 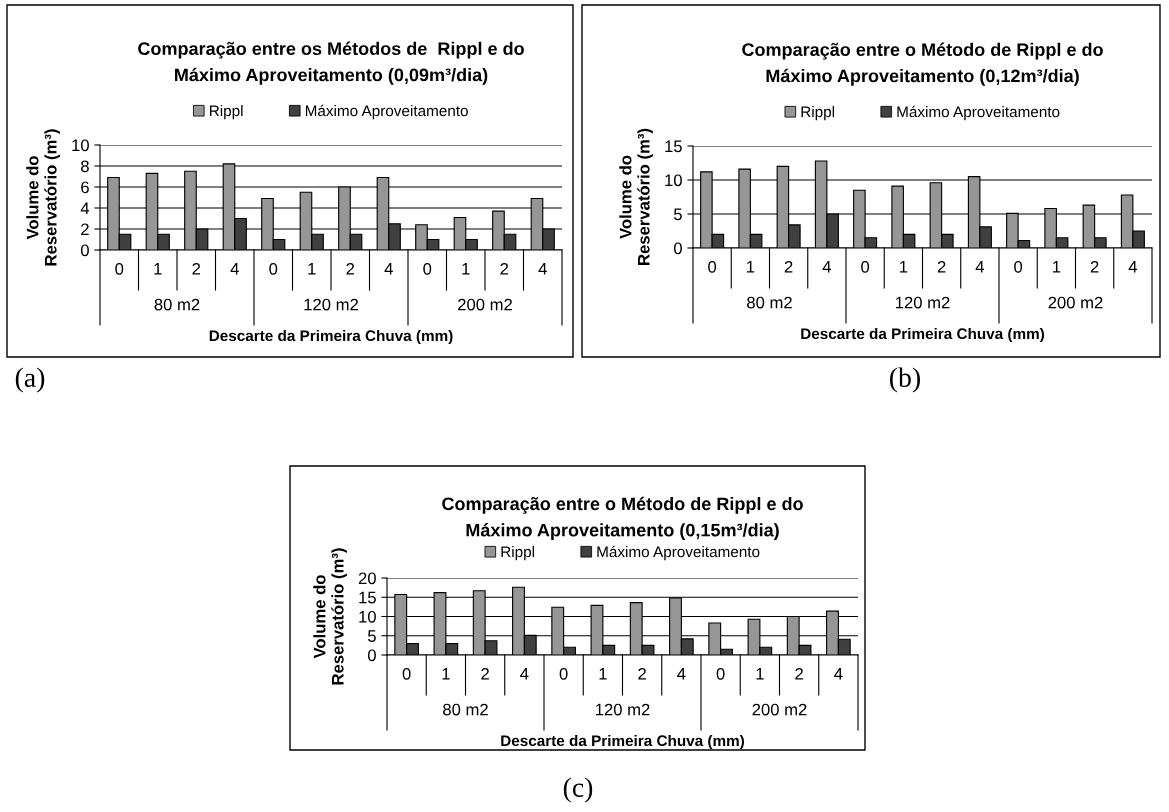 I want to click on y-tick-label: 4, so click(x=85, y=208).